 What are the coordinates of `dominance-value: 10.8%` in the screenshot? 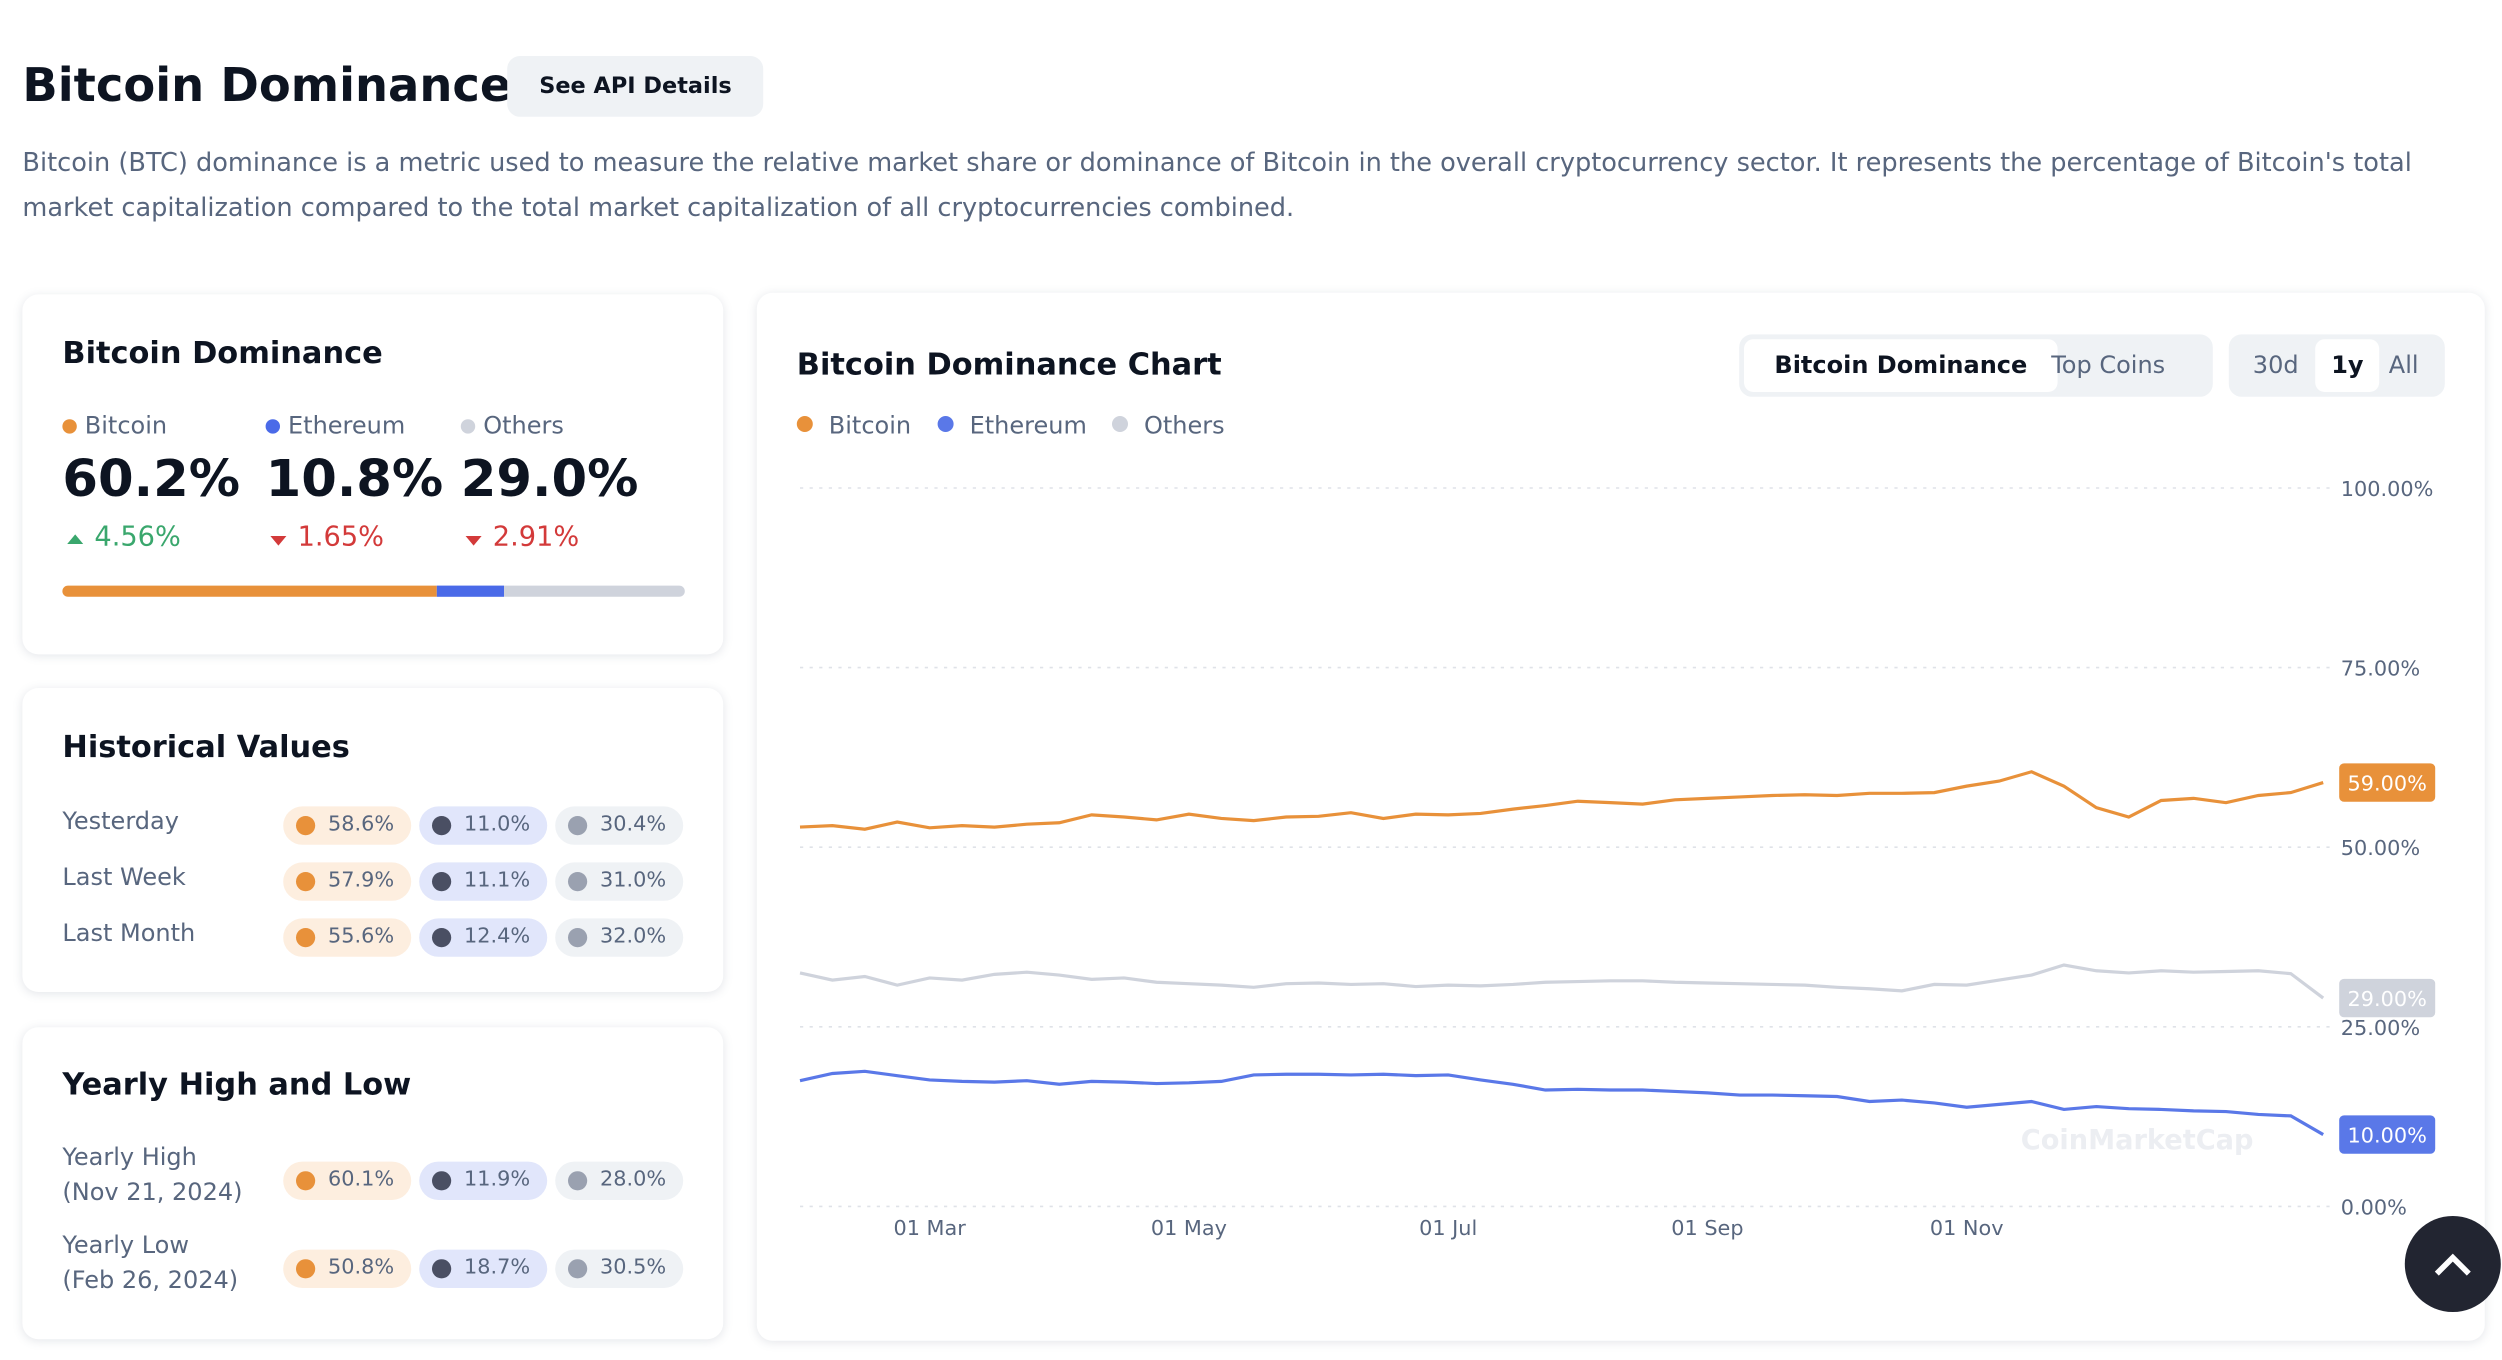 It's located at (354, 478).